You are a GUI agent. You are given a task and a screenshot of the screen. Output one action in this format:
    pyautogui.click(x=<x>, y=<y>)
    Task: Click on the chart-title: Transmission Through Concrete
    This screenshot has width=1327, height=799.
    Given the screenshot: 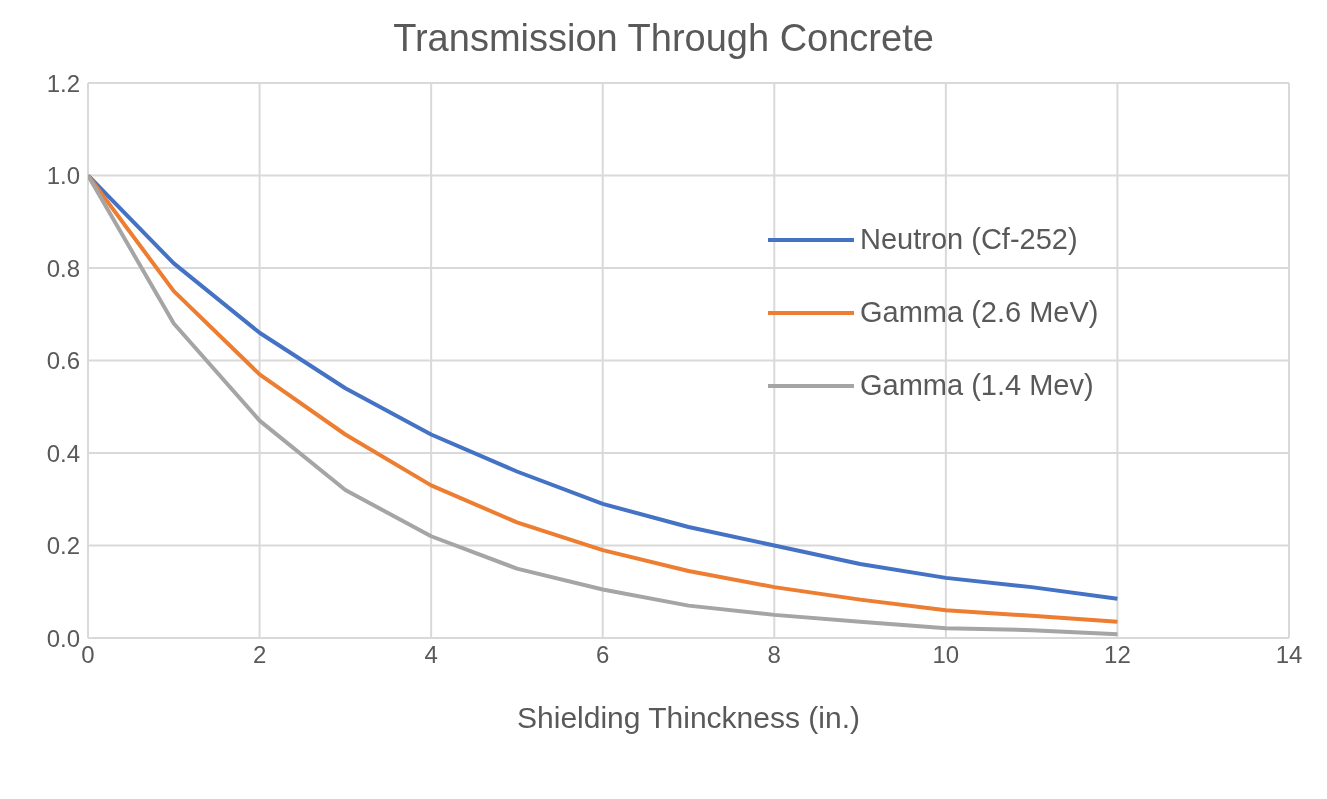 What is the action you would take?
    pyautogui.click(x=663, y=38)
    